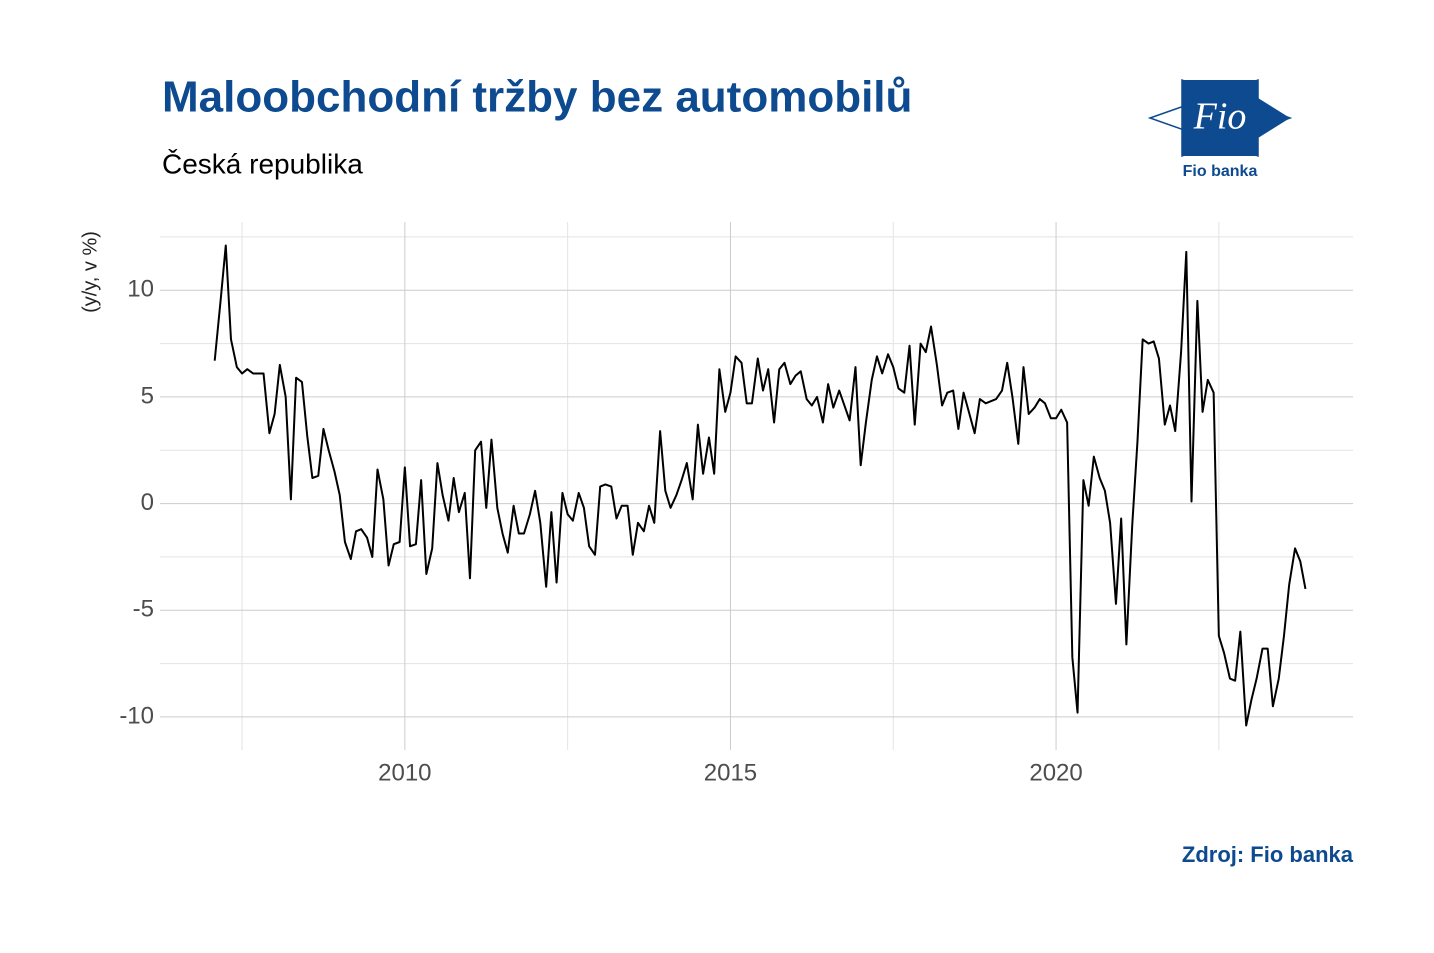 The image size is (1434, 953). What do you see at coordinates (262, 163) in the screenshot?
I see `chart-subtitle: Česká republika` at bounding box center [262, 163].